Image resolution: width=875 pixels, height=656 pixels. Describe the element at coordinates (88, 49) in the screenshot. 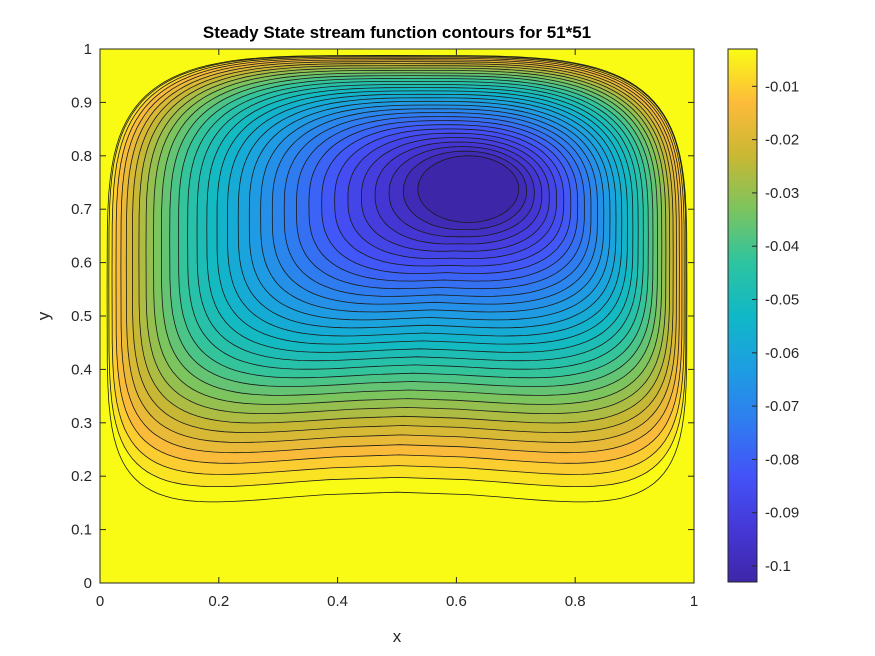

I see `y-tick-label: 1` at that location.